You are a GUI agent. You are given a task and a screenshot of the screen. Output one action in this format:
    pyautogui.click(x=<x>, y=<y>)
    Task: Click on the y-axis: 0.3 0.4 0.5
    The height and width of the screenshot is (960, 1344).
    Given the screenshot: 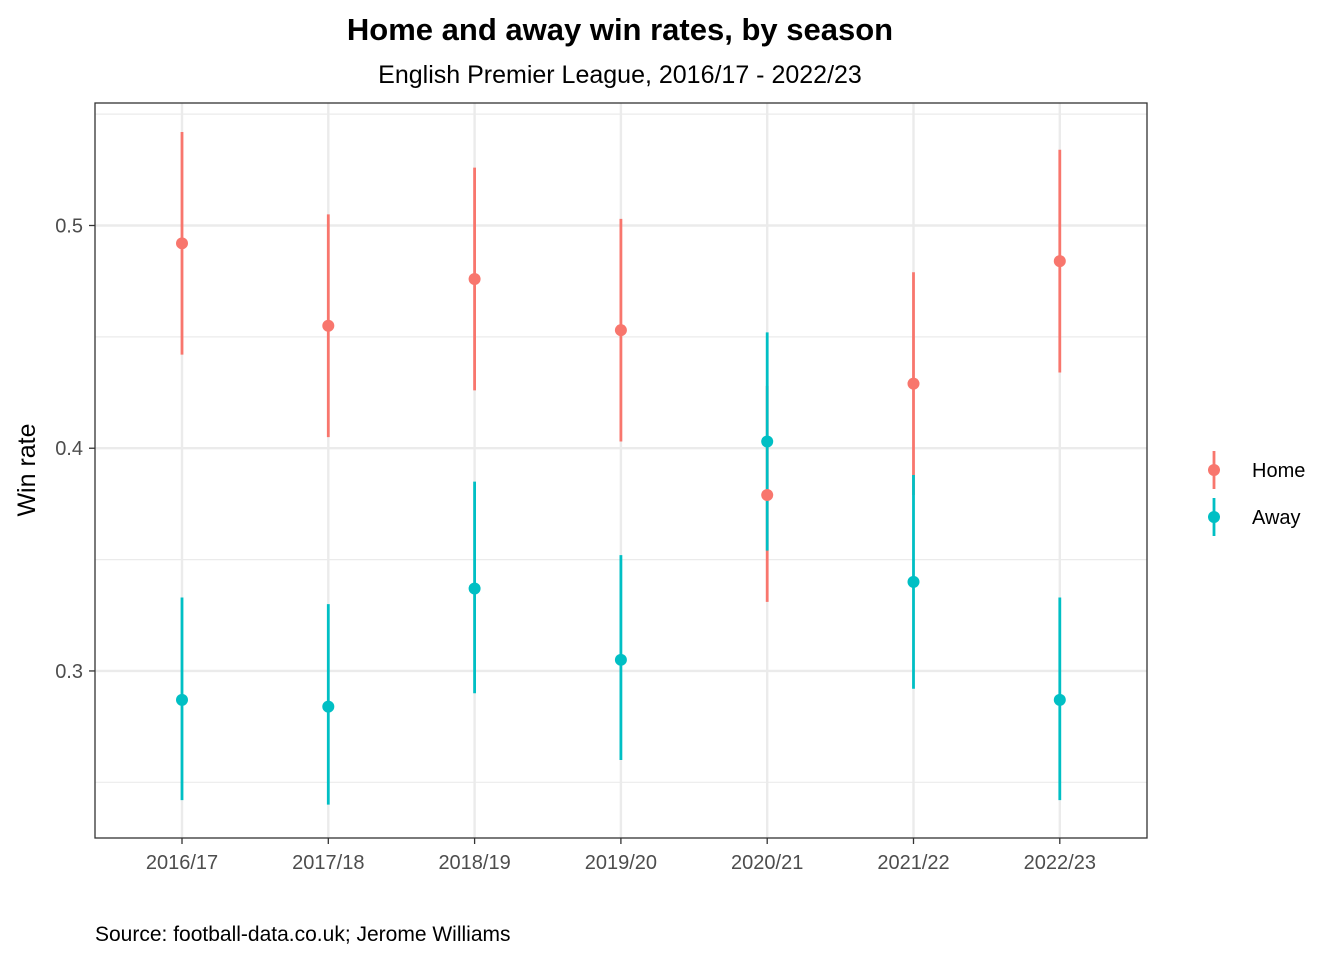 What is the action you would take?
    pyautogui.click(x=75, y=449)
    